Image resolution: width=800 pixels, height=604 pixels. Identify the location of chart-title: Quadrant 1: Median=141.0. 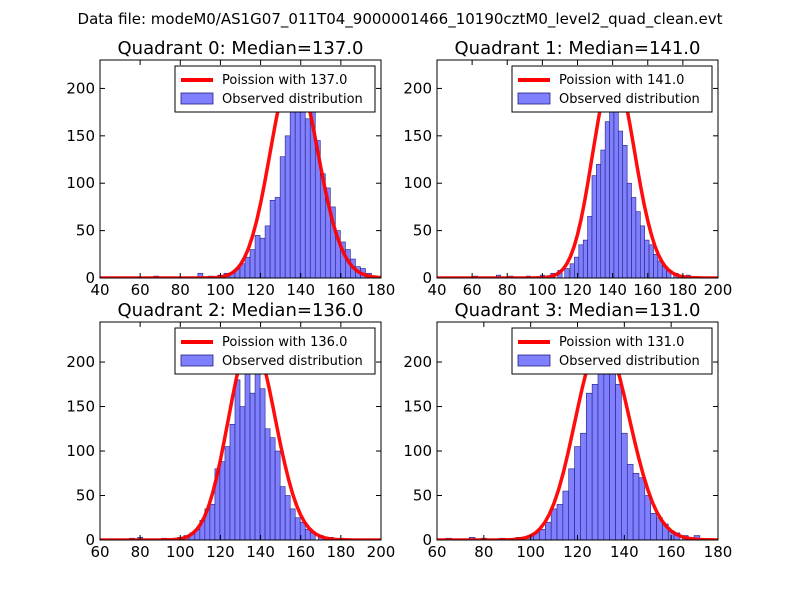
(578, 48).